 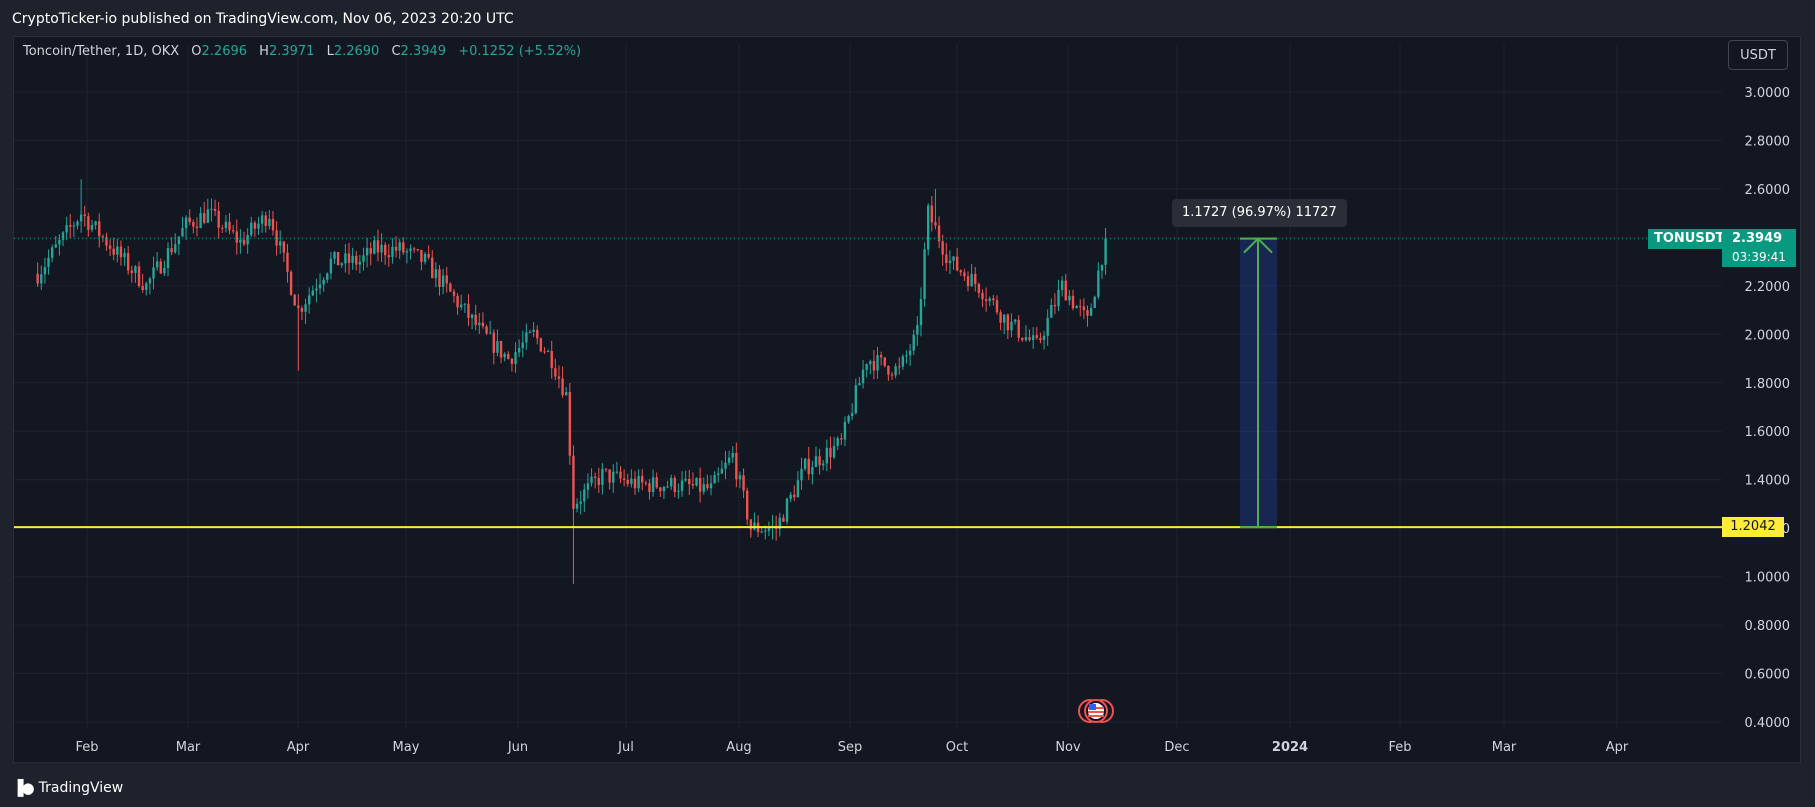 I want to click on tradingview-logo-icon: ▐●, so click(x=23, y=788).